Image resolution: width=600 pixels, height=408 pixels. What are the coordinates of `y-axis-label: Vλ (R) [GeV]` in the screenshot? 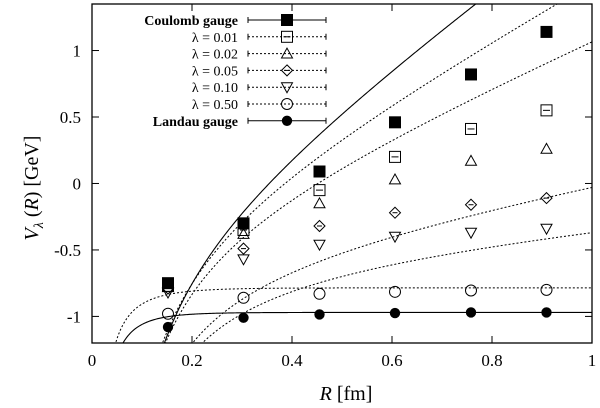 It's located at (34, 188).